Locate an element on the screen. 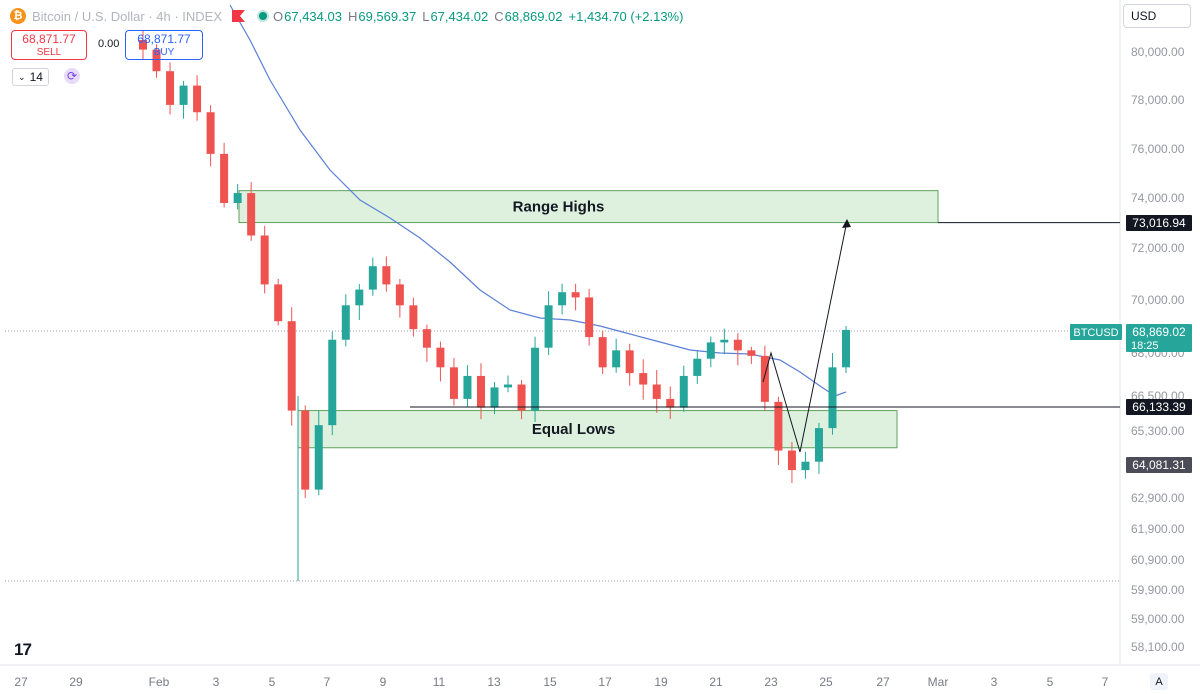 This screenshot has height=694, width=1200. y-tick-label: 62,900.00 is located at coordinates (1158, 498).